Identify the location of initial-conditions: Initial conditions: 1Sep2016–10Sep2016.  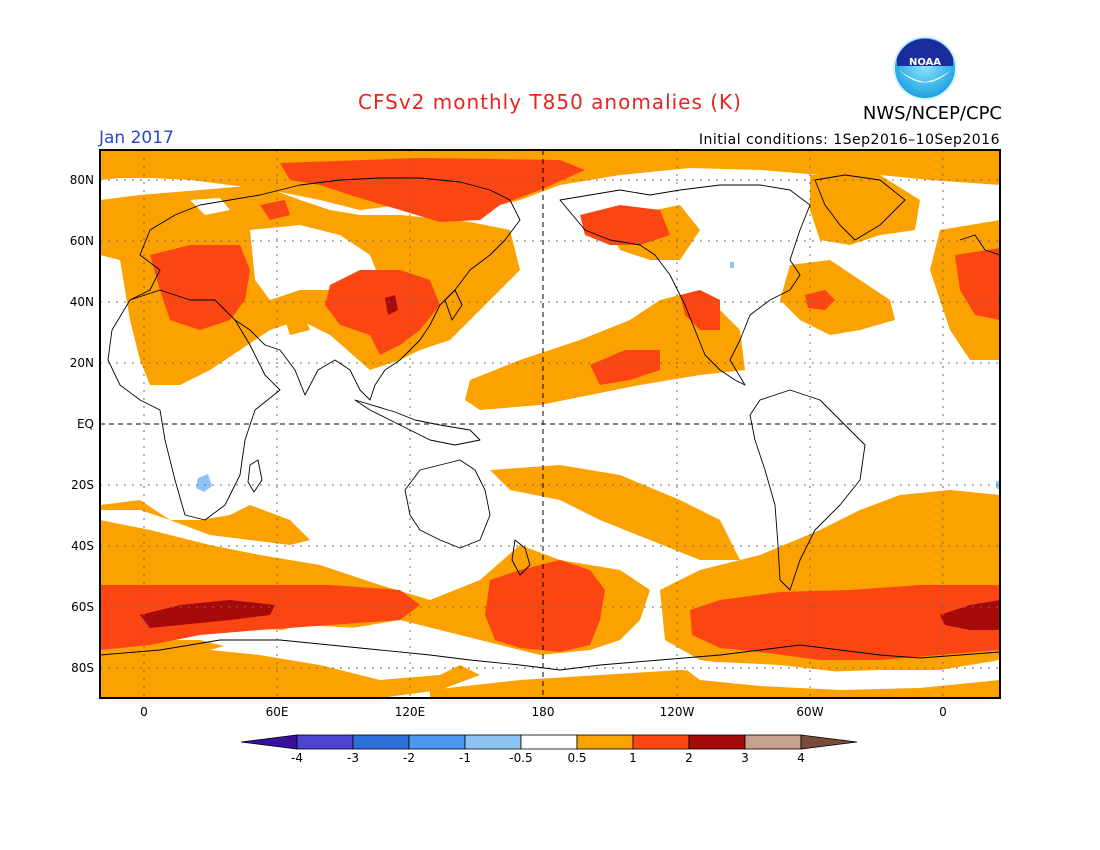
(849, 140).